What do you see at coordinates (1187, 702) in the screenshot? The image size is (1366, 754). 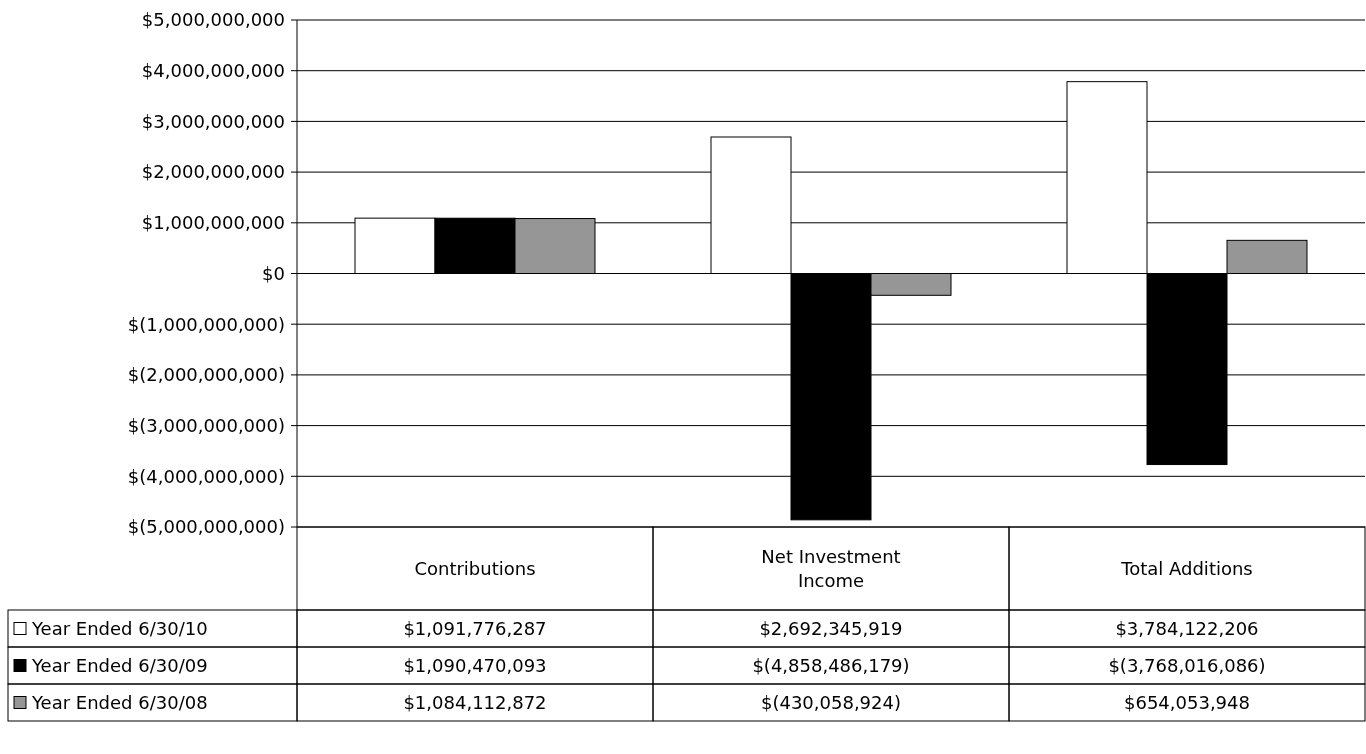 I see `data-label: $654,053,948` at bounding box center [1187, 702].